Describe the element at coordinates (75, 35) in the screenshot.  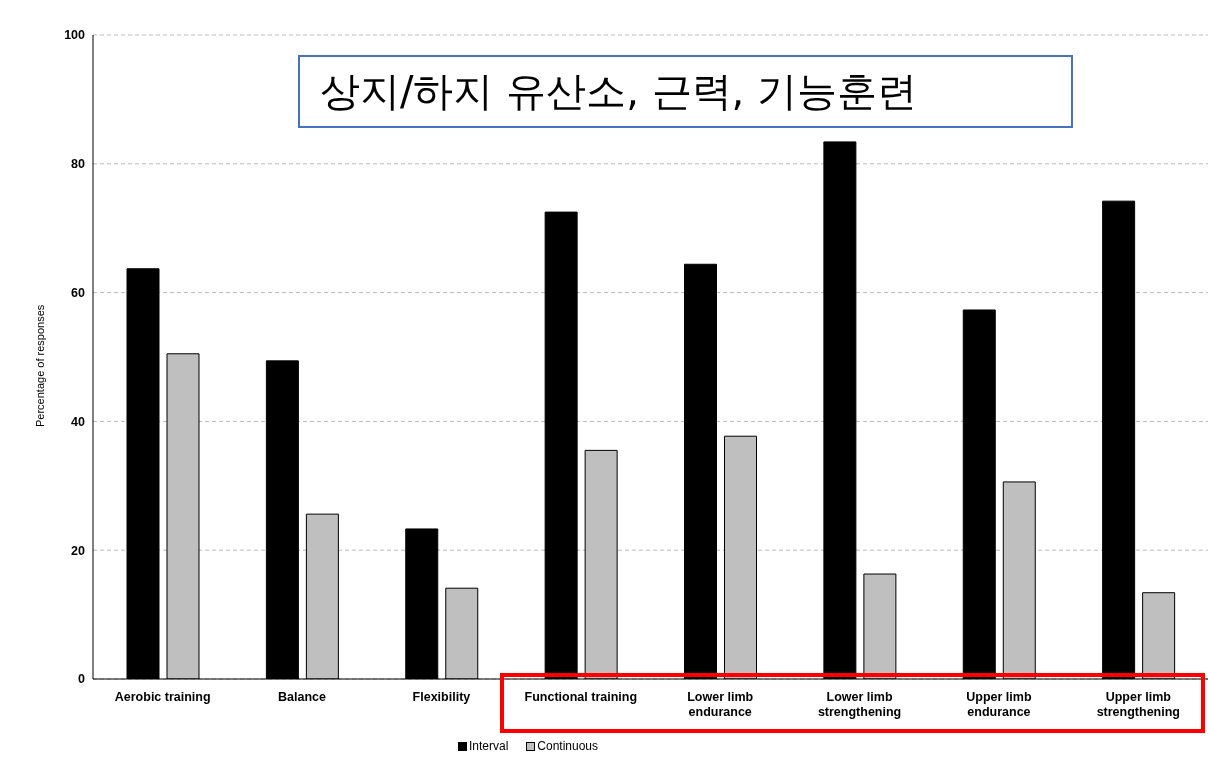
I see `y-tick-label: 100` at that location.